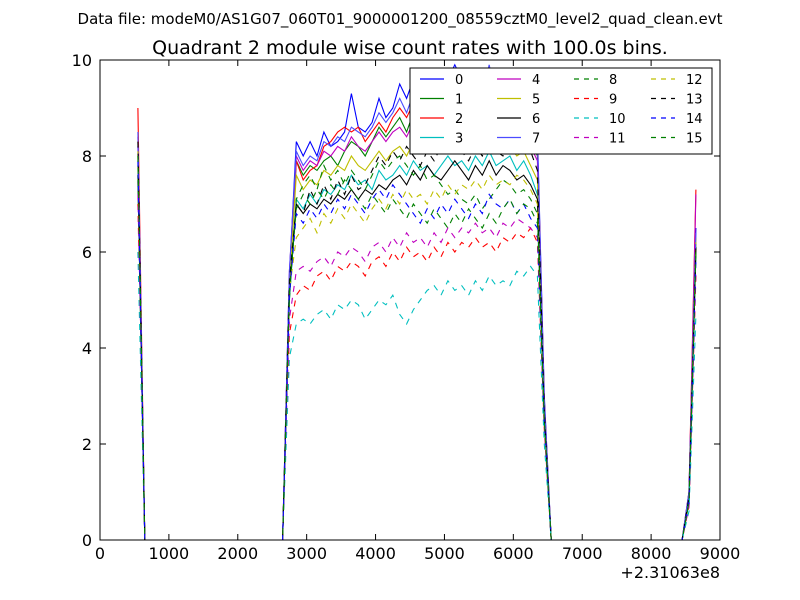  I want to click on legend-label-1: 1, so click(459, 100).